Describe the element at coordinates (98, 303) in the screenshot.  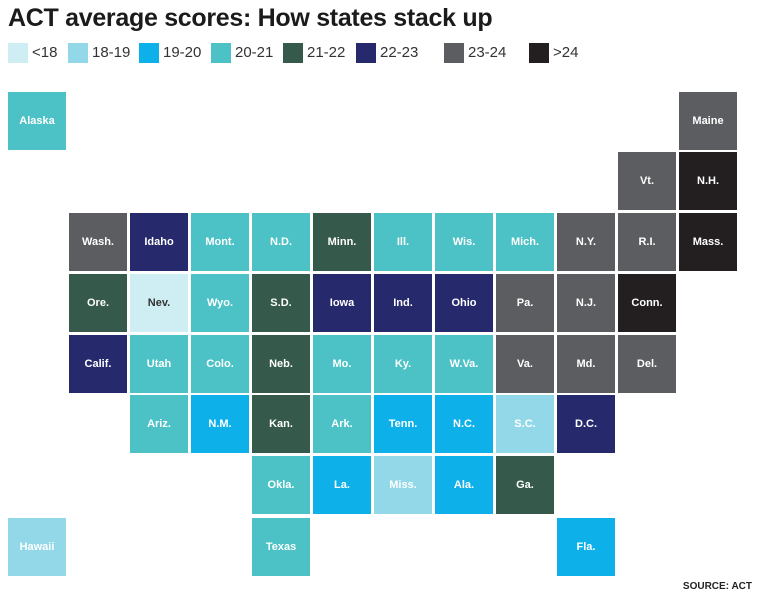
I see `state-tile: Ore.` at that location.